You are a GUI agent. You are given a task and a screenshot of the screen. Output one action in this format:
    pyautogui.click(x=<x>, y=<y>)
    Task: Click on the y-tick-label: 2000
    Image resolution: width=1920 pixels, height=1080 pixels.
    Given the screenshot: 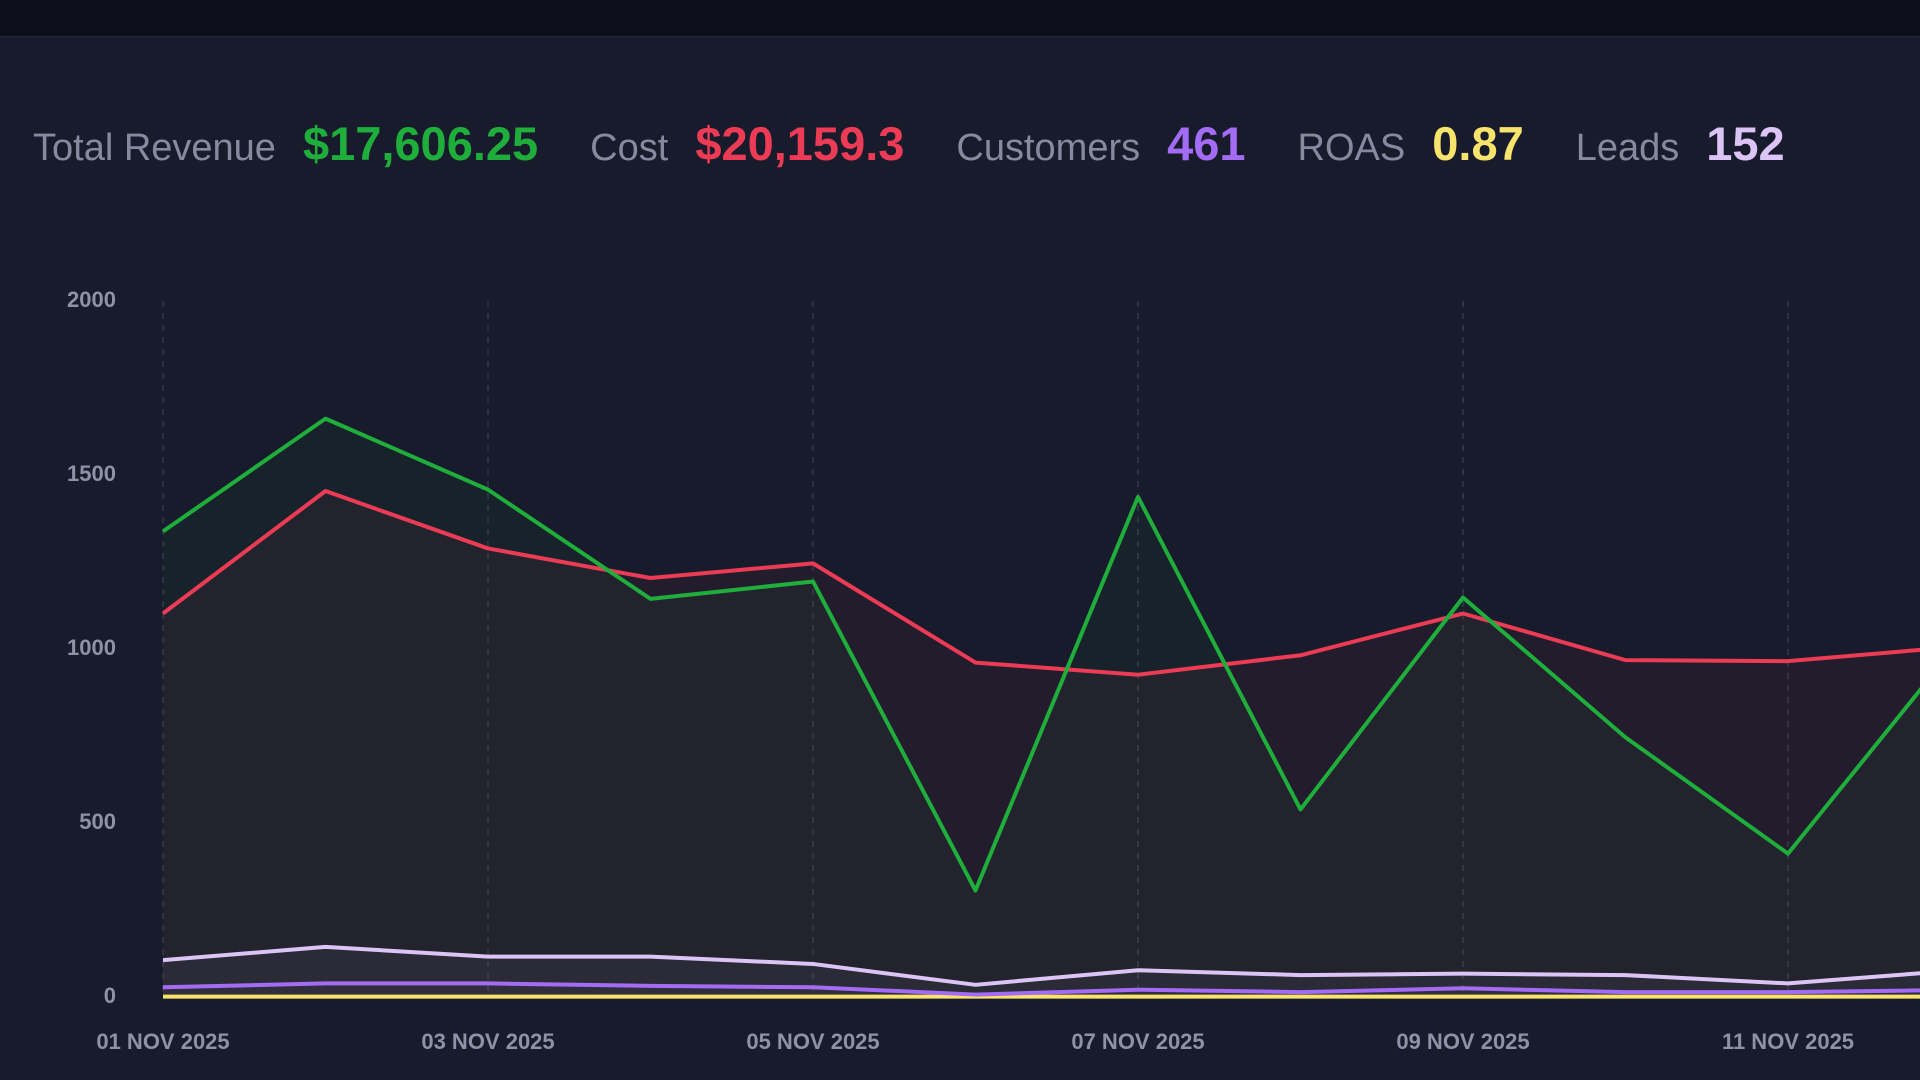 What is the action you would take?
    pyautogui.click(x=91, y=299)
    